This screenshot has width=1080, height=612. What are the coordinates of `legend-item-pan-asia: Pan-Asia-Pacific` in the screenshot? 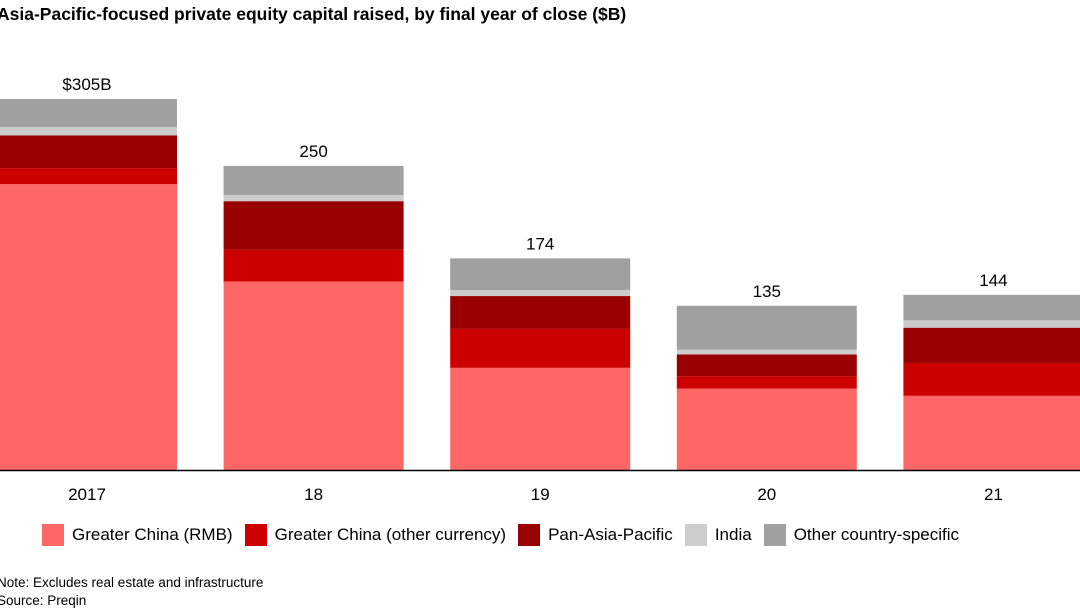 It's located at (595, 535).